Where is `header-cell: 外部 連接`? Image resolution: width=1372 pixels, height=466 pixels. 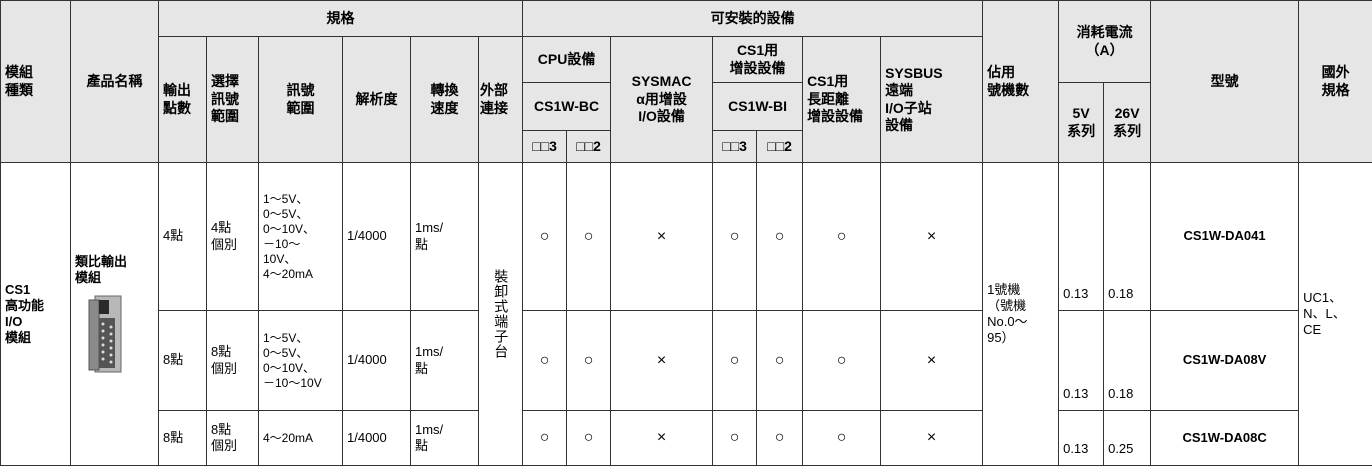
header-cell: 外部 連接 is located at coordinates (501, 100).